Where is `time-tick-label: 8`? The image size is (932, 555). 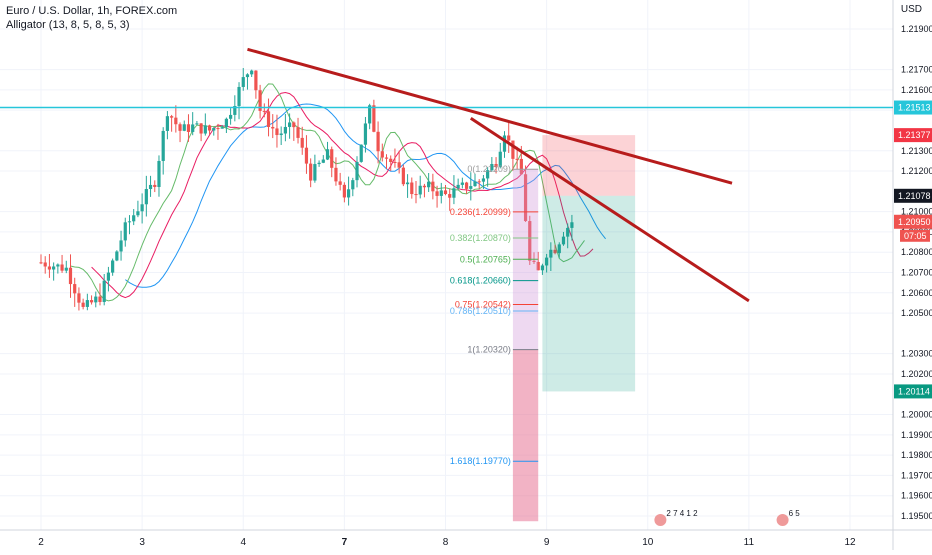
time-tick-label: 8 is located at coordinates (446, 542).